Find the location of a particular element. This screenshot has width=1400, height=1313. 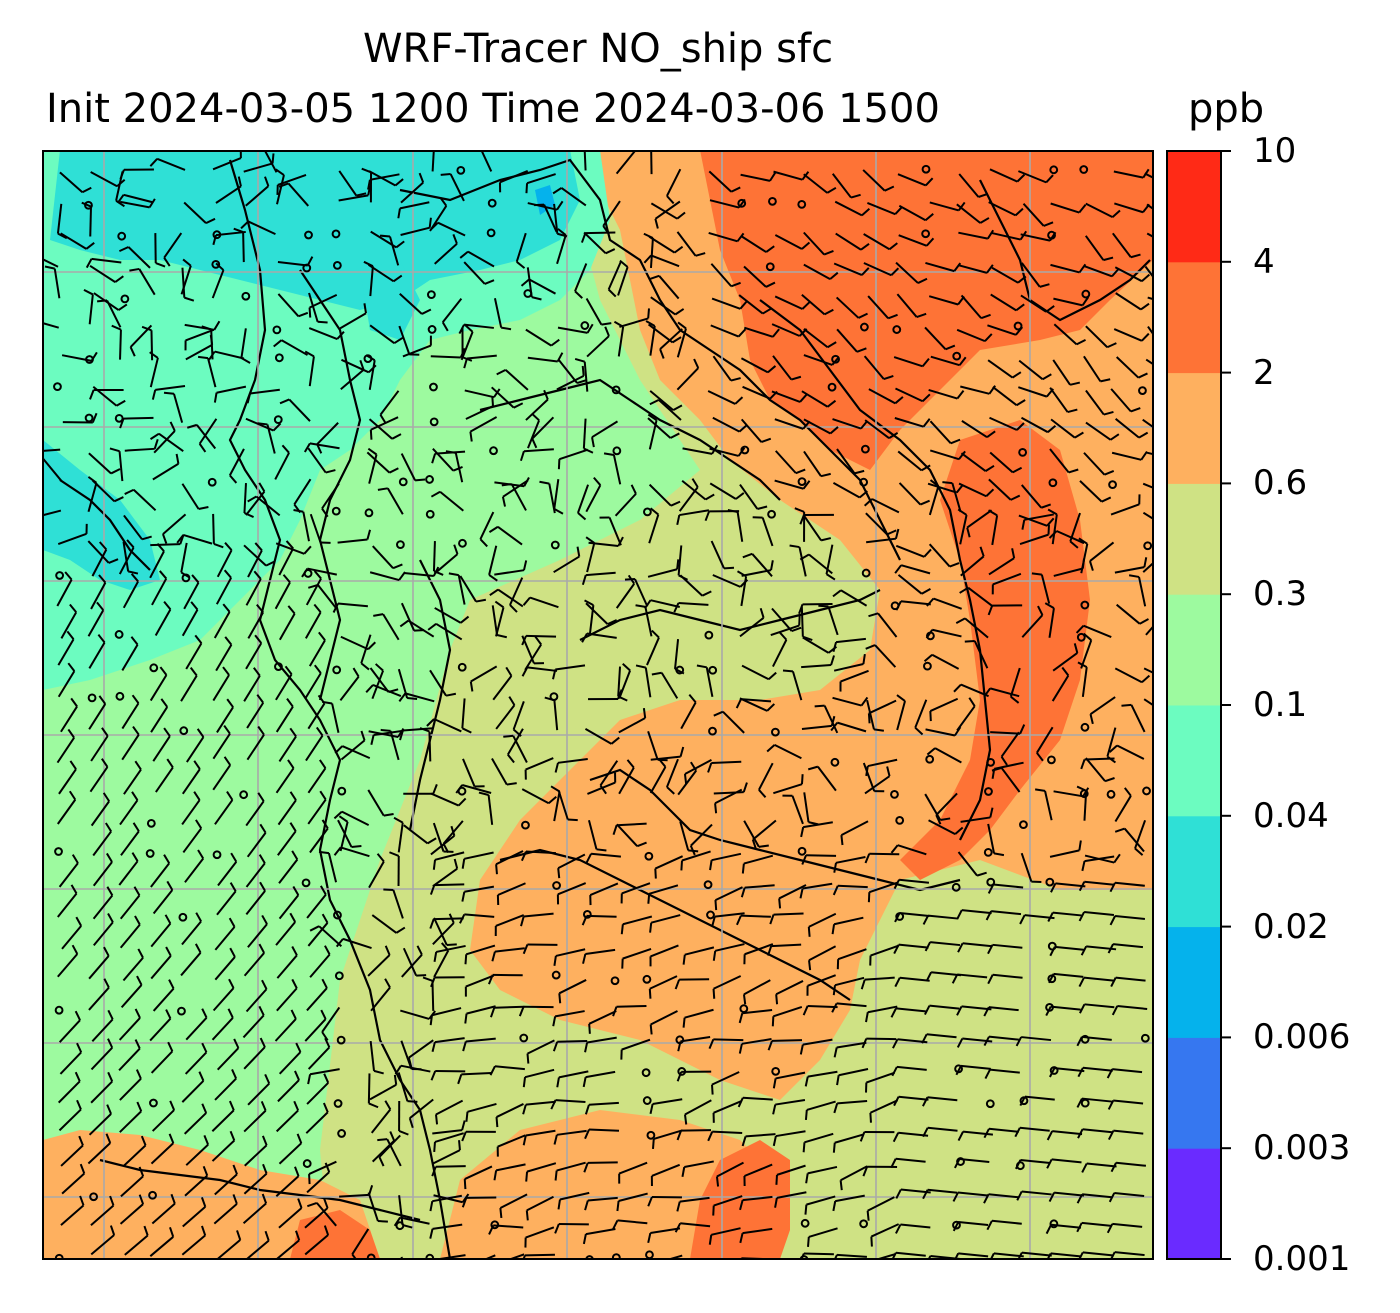

coastline-south-west is located at coordinates (260, 1190).